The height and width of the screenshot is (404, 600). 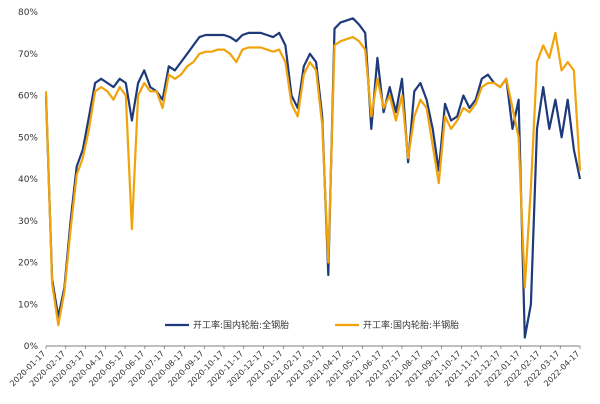 What do you see at coordinates (28, 97) in the screenshot?
I see `y-tick-label: 60%` at bounding box center [28, 97].